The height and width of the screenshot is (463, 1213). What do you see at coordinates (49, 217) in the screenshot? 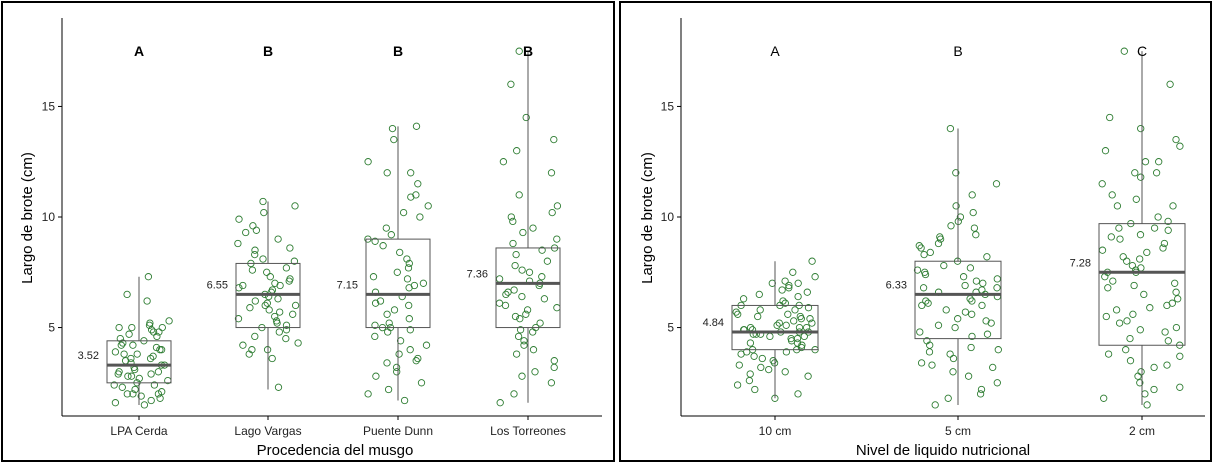
I see `y-tick-label: 10` at bounding box center [49, 217].